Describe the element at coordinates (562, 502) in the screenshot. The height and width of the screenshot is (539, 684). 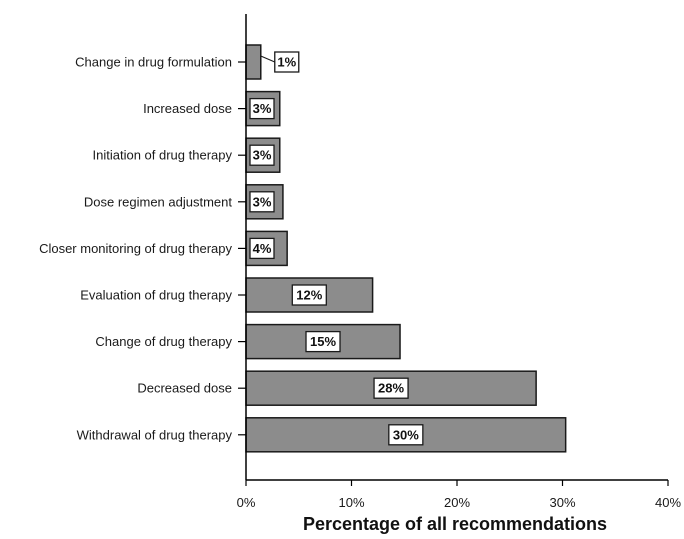
I see `x-tick-label: 30%` at that location.